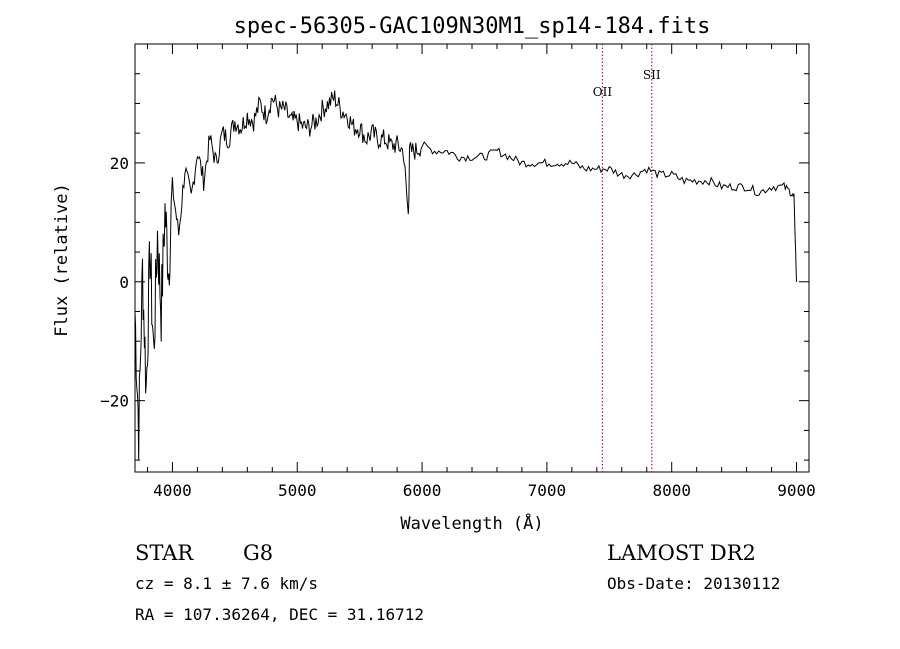 This screenshot has width=900, height=649. What do you see at coordinates (681, 553) in the screenshot?
I see `survey-name: LAMOST DR2` at bounding box center [681, 553].